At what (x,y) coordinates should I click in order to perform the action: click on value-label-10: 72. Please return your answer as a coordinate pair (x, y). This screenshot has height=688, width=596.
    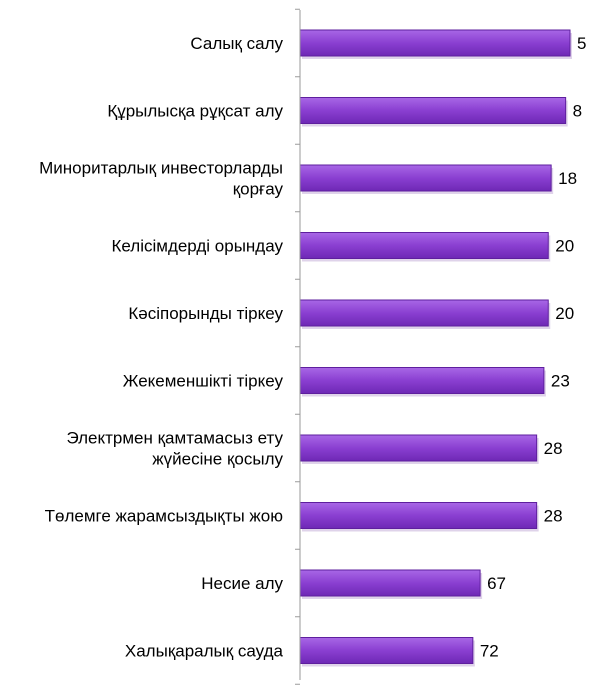
    Looking at the image, I should click on (489, 651).